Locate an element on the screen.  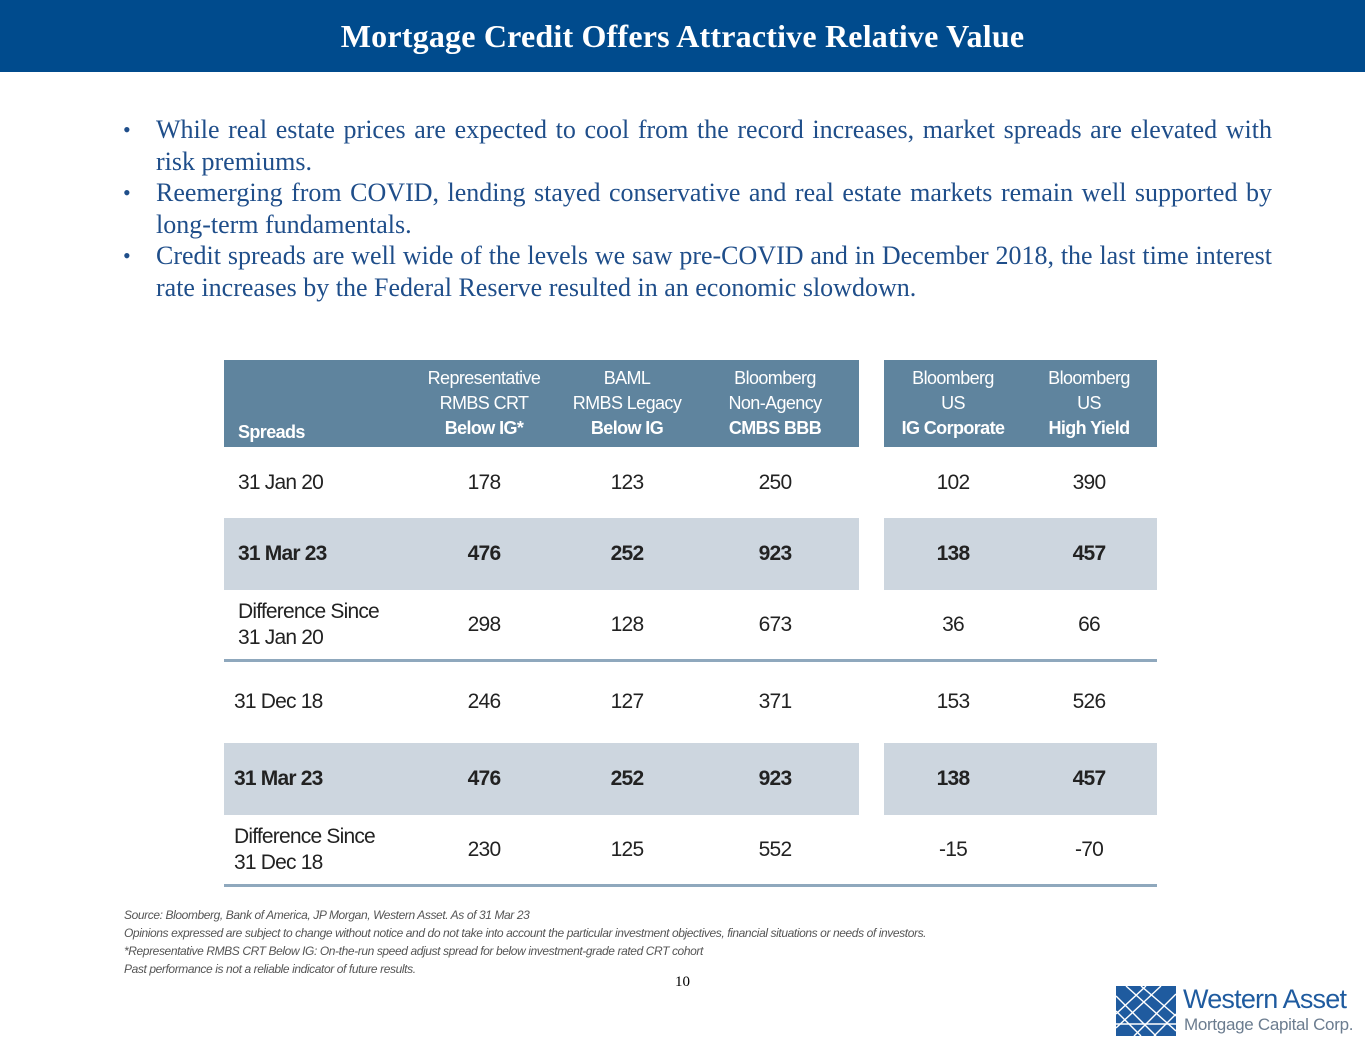
table-cell: 552 is located at coordinates (775, 849).